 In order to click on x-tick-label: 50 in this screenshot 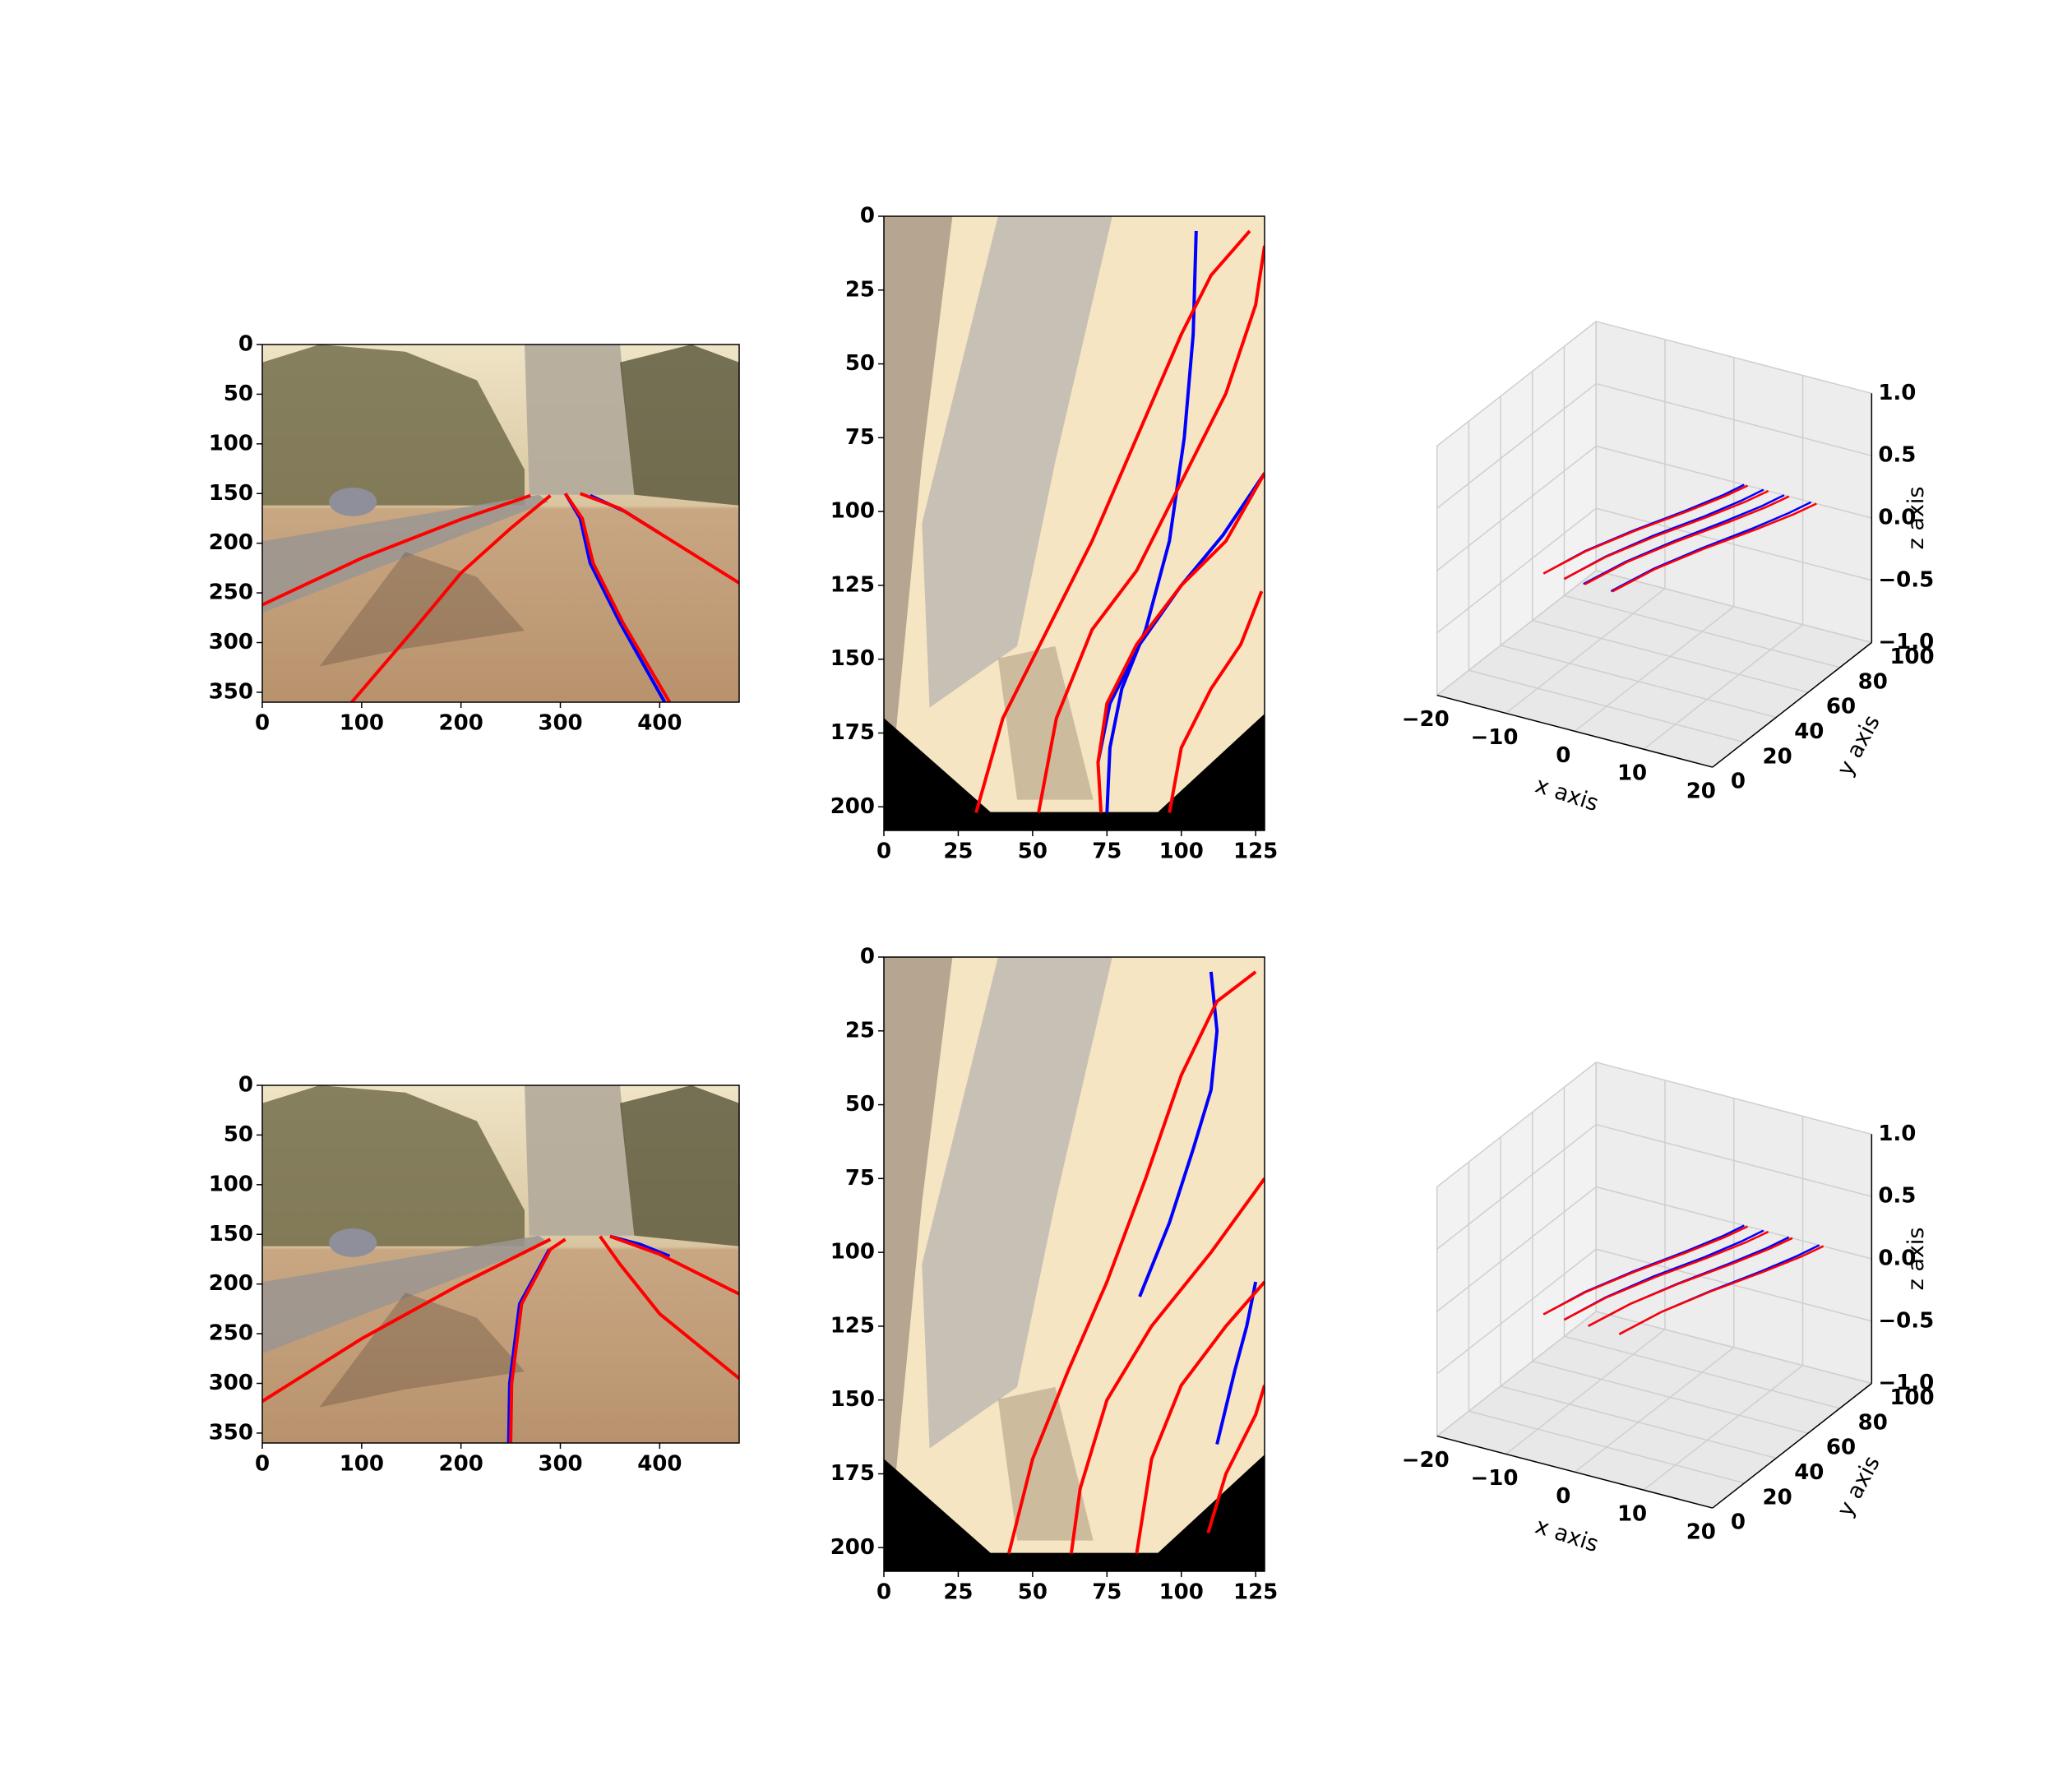, I will do `click(1033, 1592)`.